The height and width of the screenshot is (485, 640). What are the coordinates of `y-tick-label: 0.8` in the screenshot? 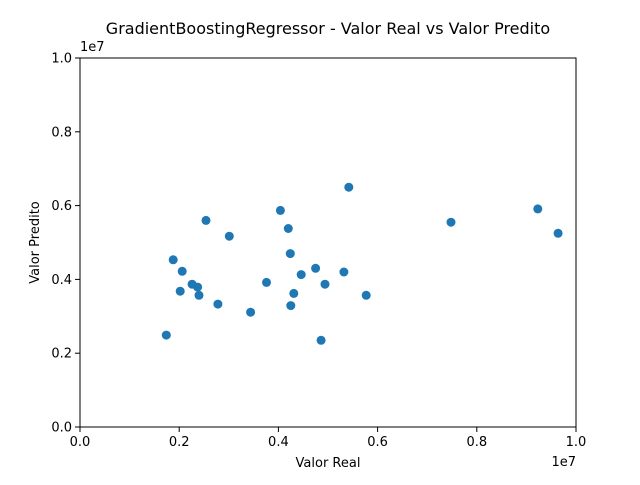 It's located at (61, 132).